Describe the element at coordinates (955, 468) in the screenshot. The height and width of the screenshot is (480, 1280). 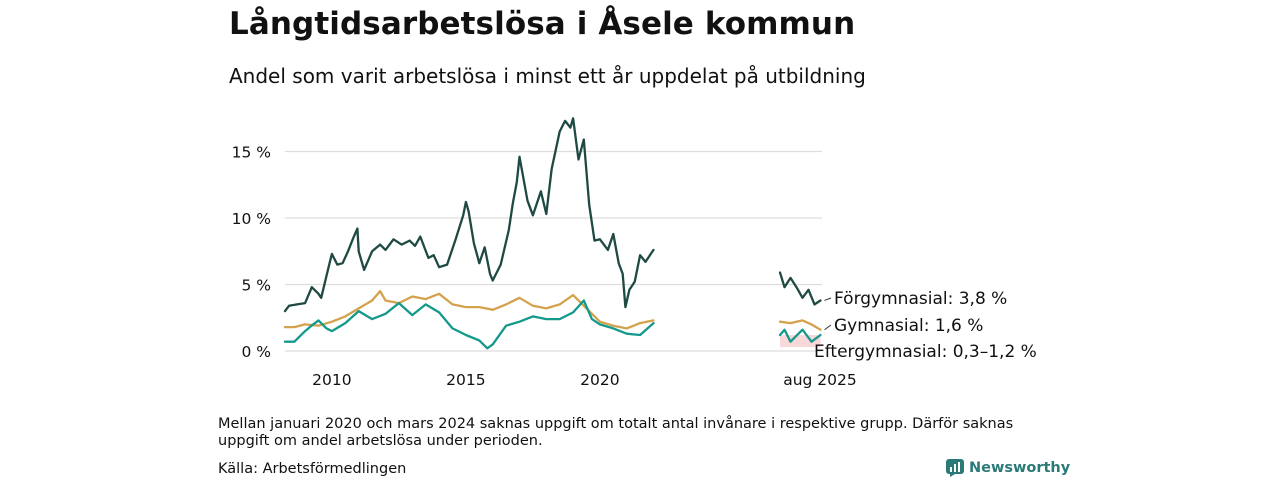
I see `bar-chart-icon` at that location.